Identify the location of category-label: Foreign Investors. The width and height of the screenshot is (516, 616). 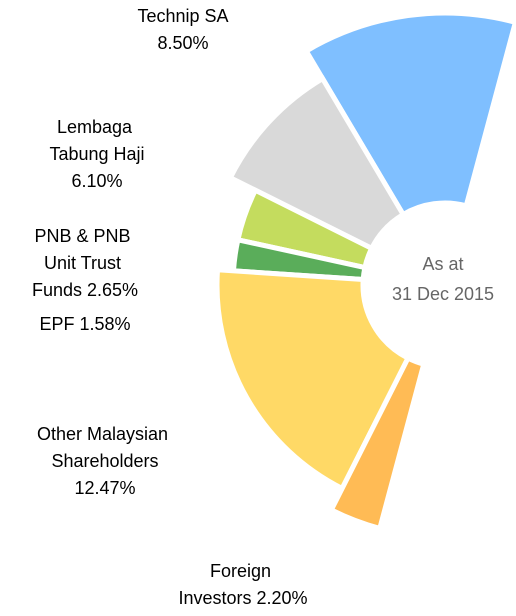
(227, 584).